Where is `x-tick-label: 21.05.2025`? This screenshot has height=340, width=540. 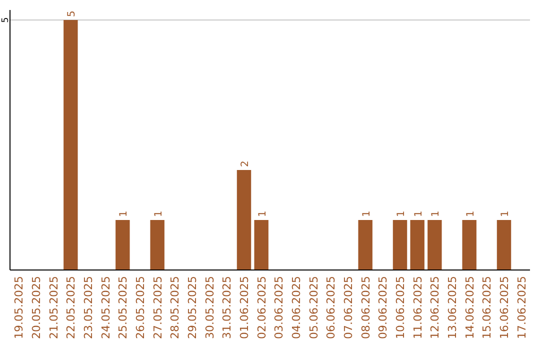 x-tick-label: 21.05.2025 is located at coordinates (53, 307).